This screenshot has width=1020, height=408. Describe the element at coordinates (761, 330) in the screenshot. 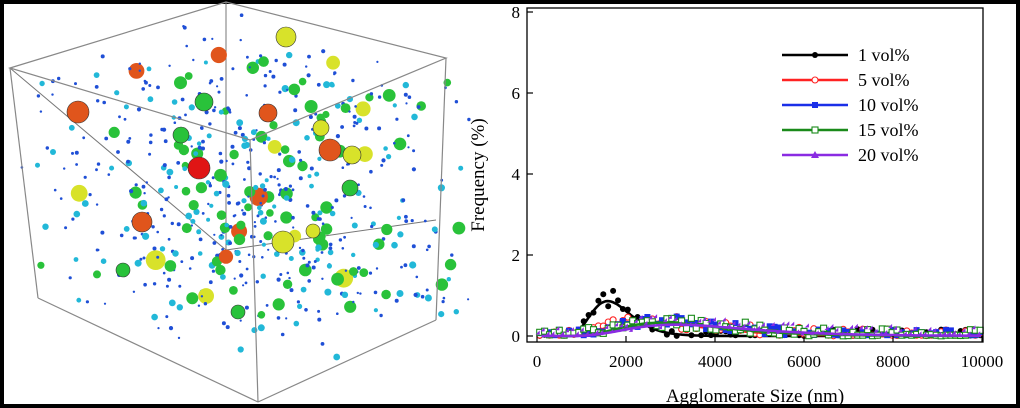

I see `fit-curve` at that location.